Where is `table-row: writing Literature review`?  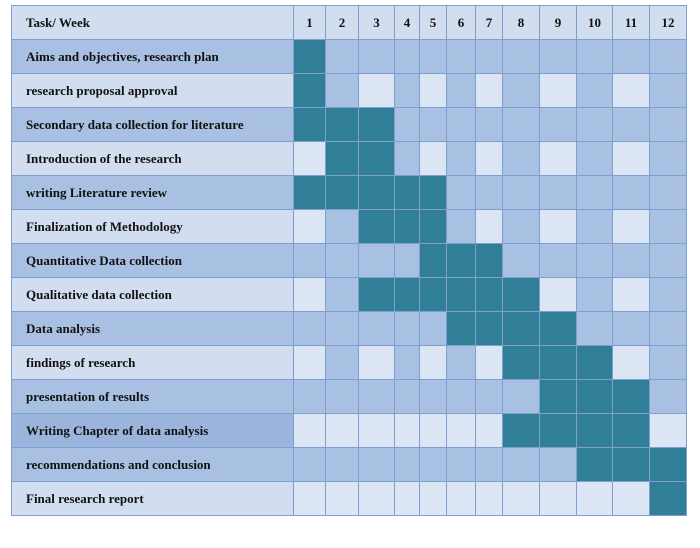
table-row: writing Literature review is located at coordinates (349, 192).